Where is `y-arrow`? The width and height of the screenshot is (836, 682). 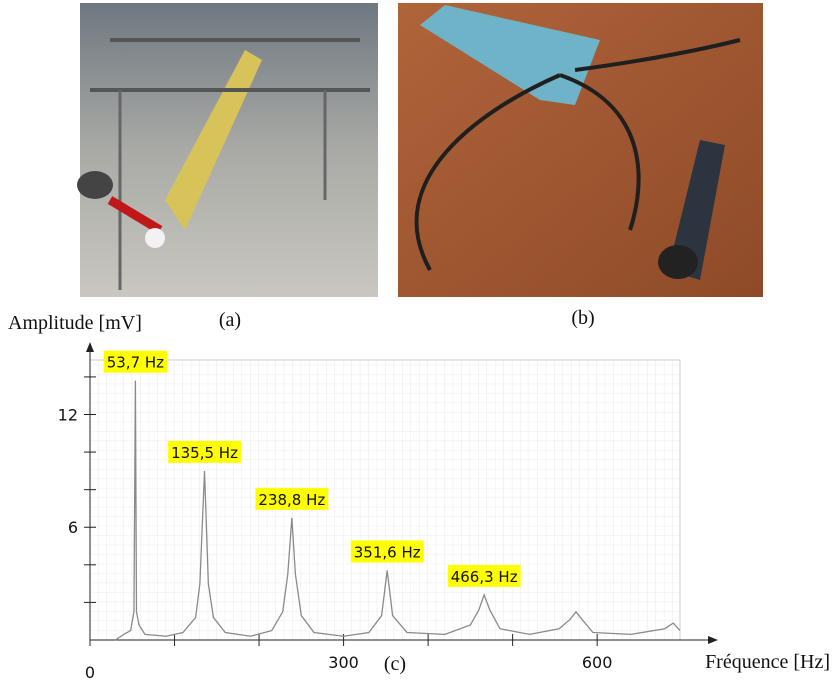 y-arrow is located at coordinates (90, 347).